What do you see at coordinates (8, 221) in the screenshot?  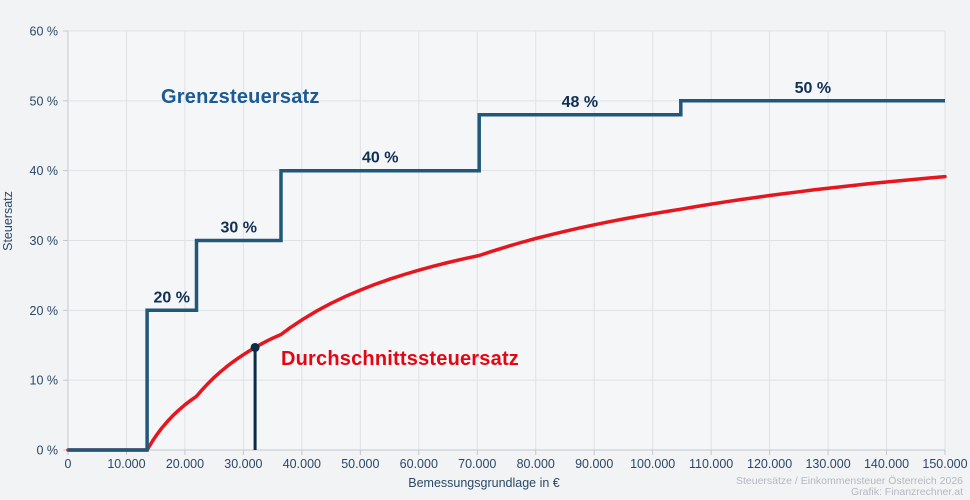 I see `y-axis-title: Steuersatz` at bounding box center [8, 221].